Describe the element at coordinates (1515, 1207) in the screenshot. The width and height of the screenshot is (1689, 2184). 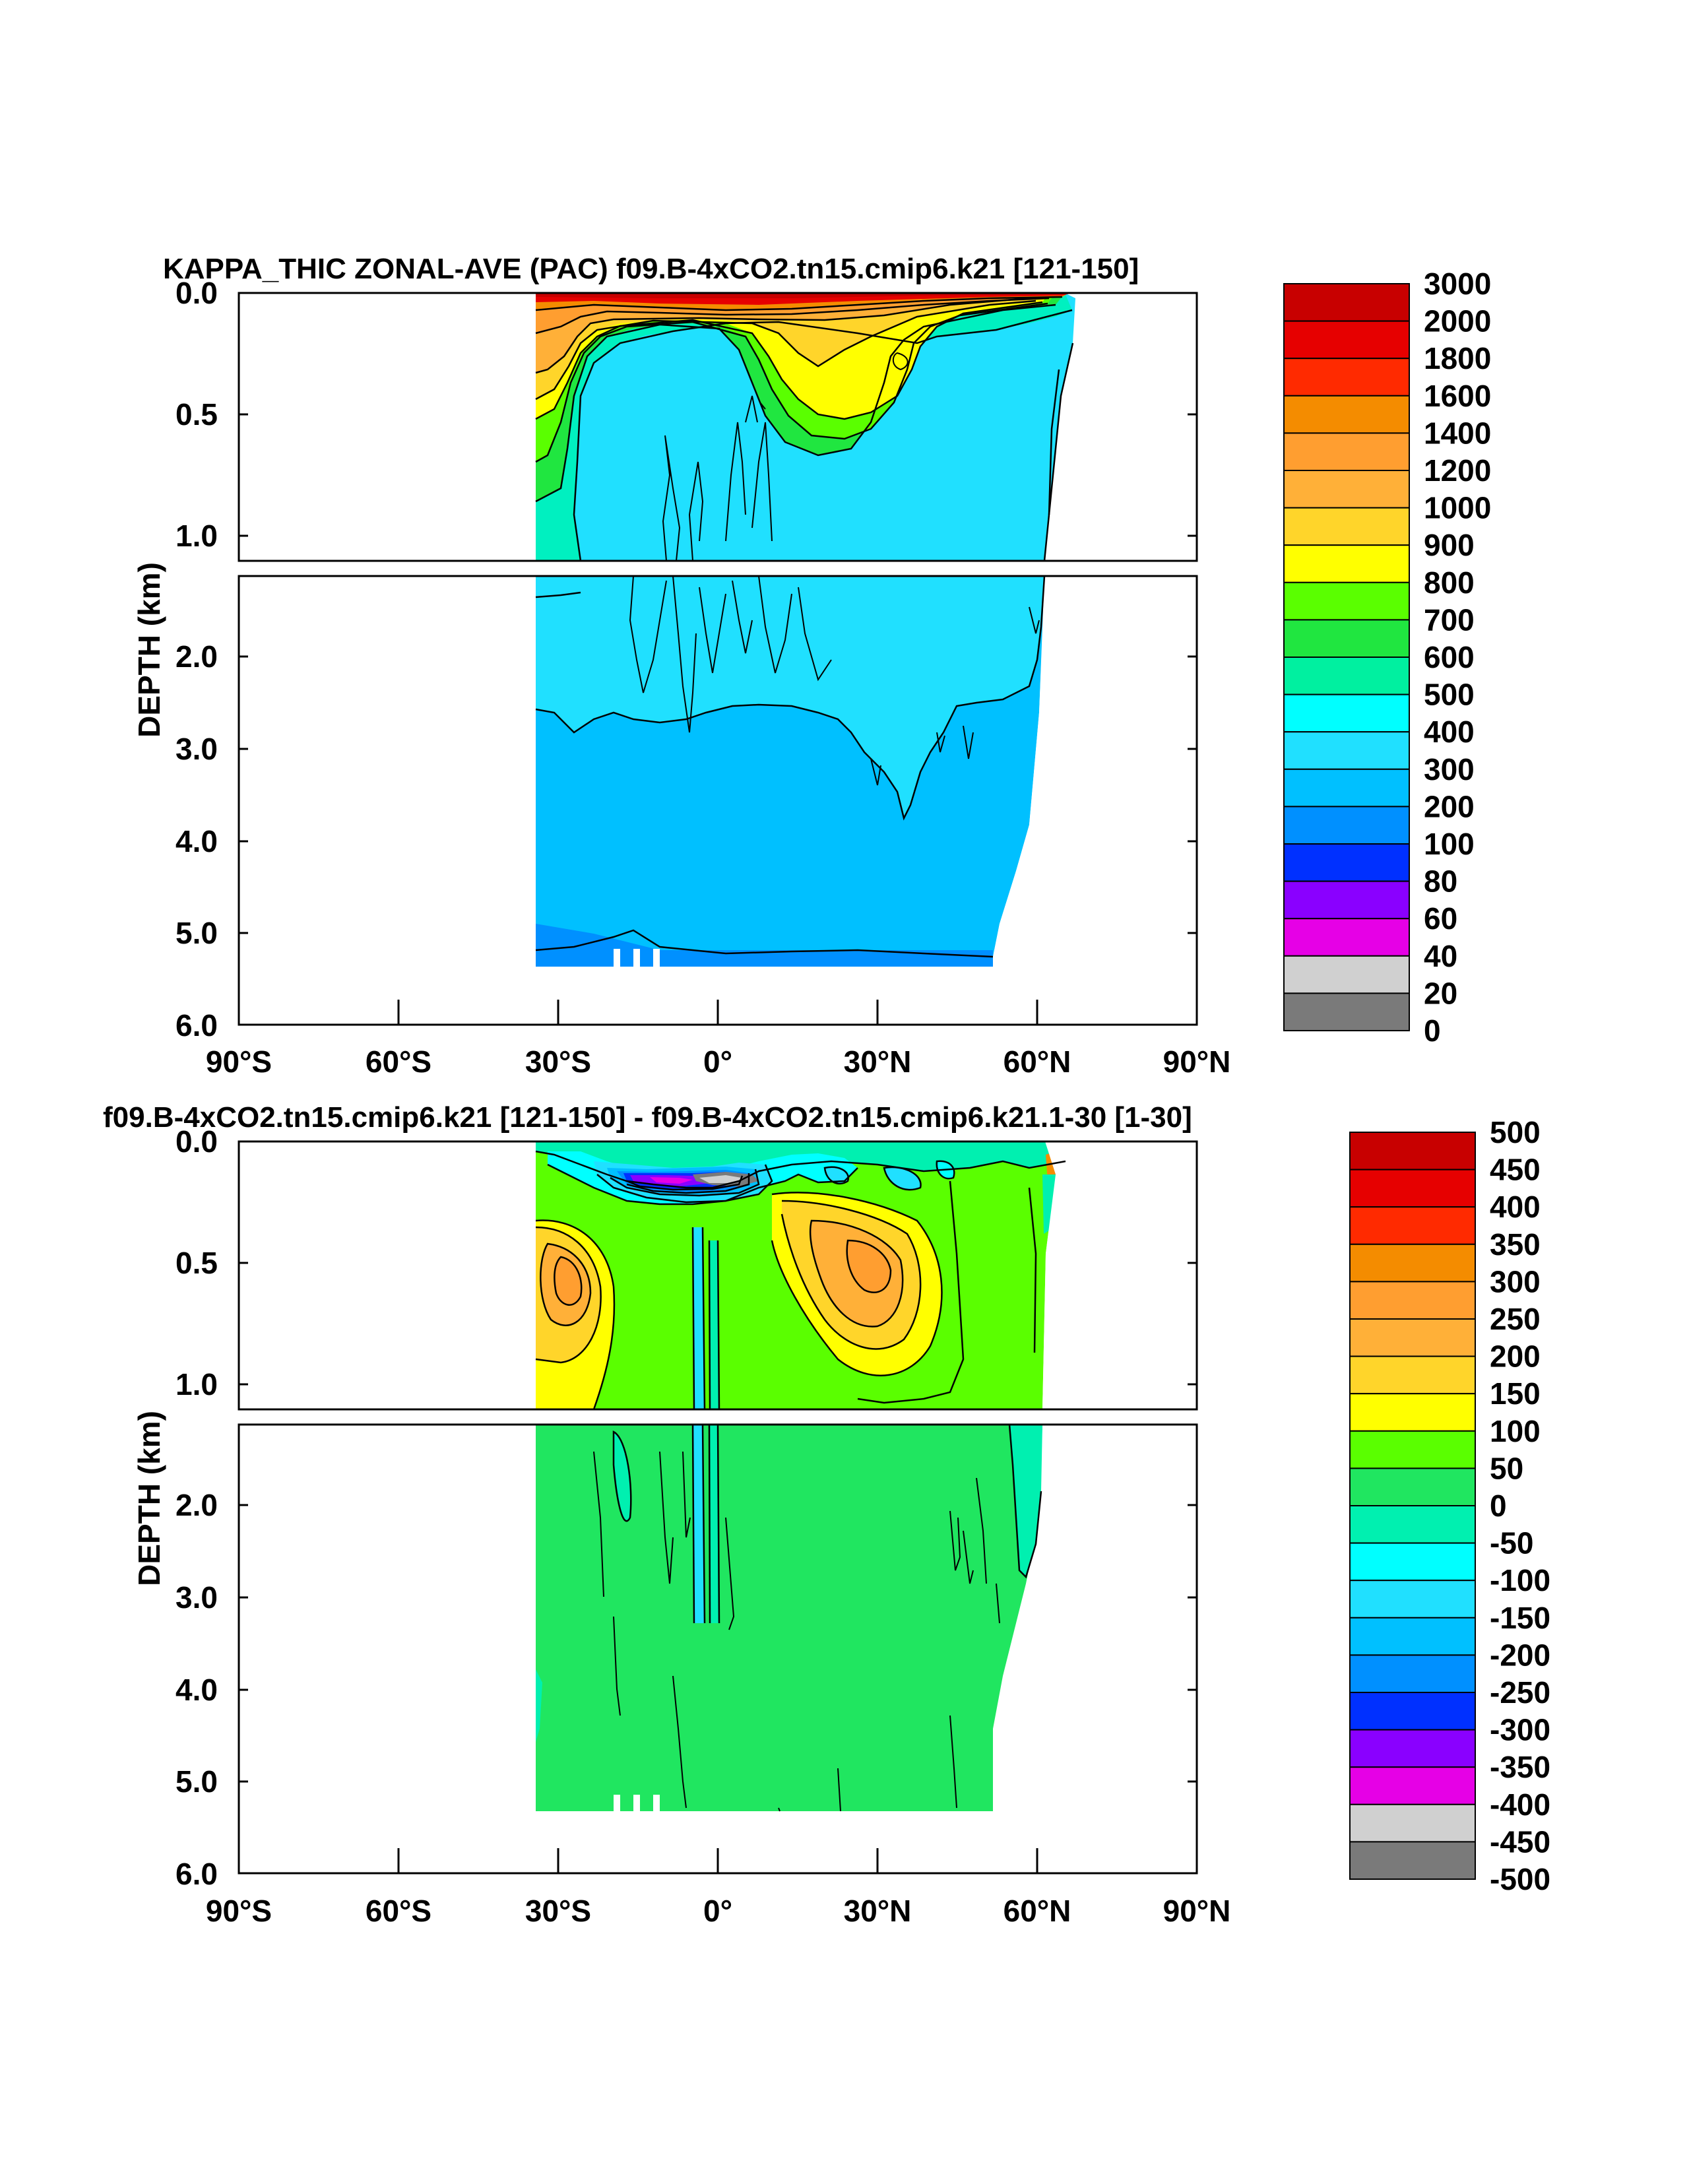
I see `chart2-colorbar-label: 400` at that location.